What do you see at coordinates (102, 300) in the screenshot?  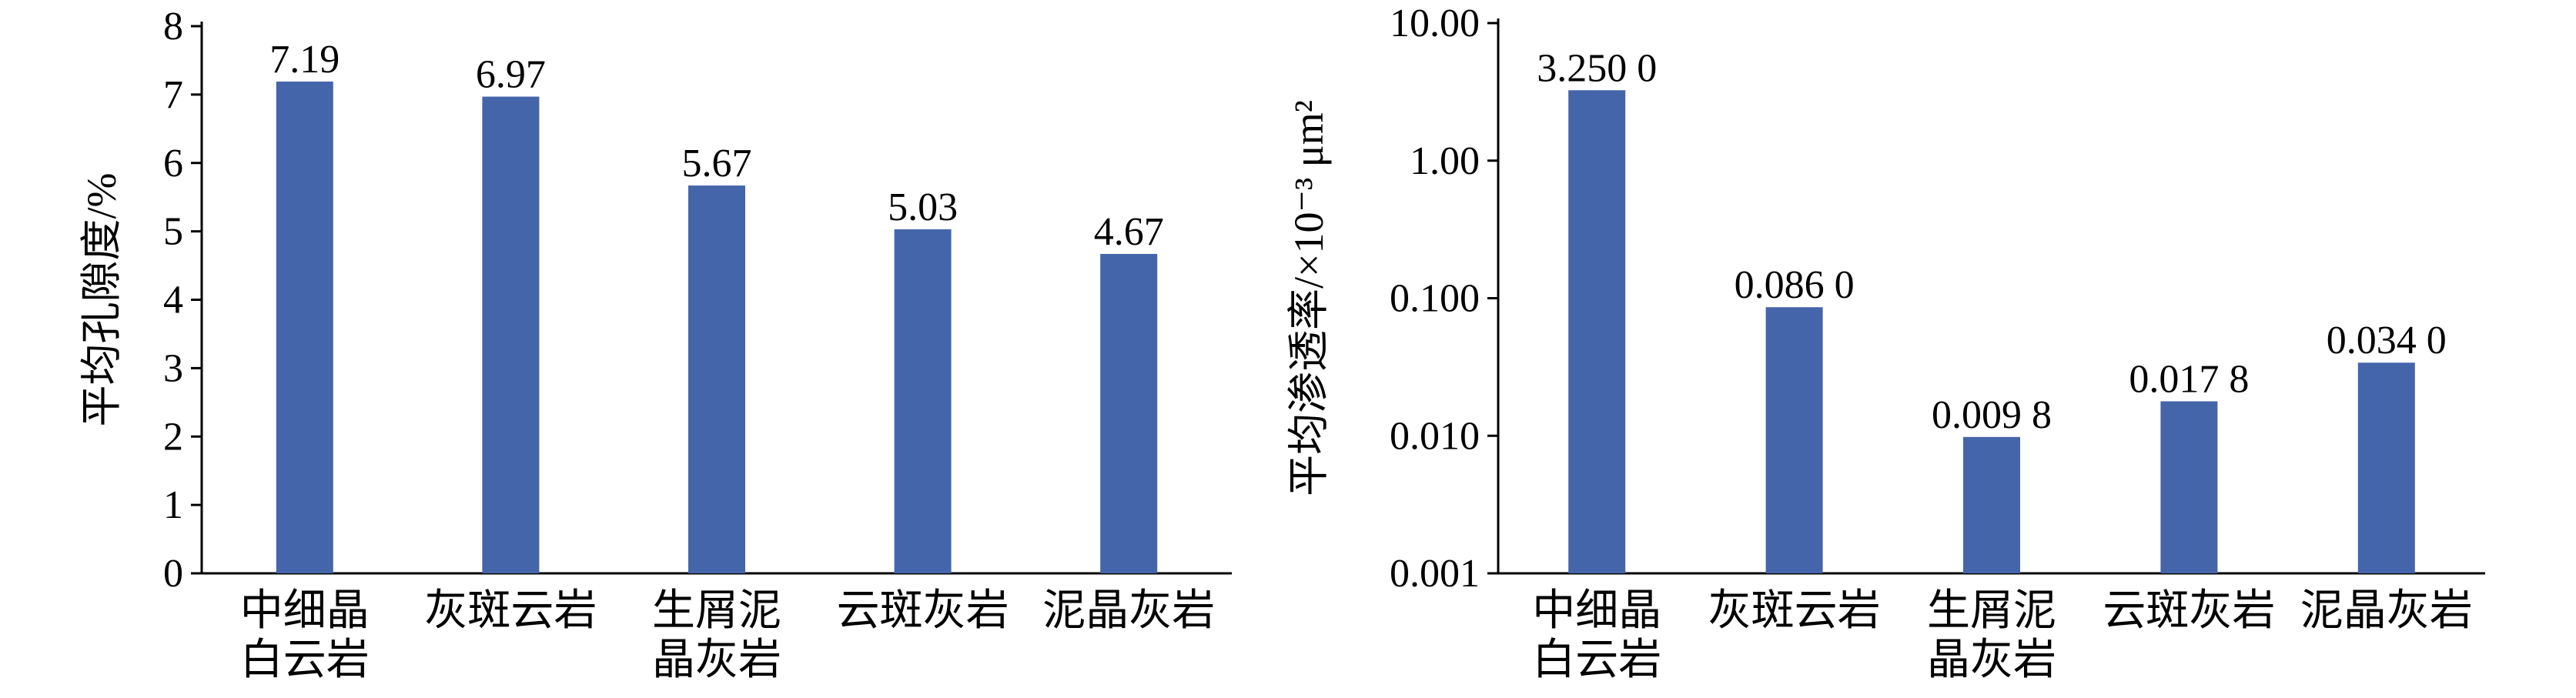 I see `y-axis-title: 平均孔隙度/%` at bounding box center [102, 300].